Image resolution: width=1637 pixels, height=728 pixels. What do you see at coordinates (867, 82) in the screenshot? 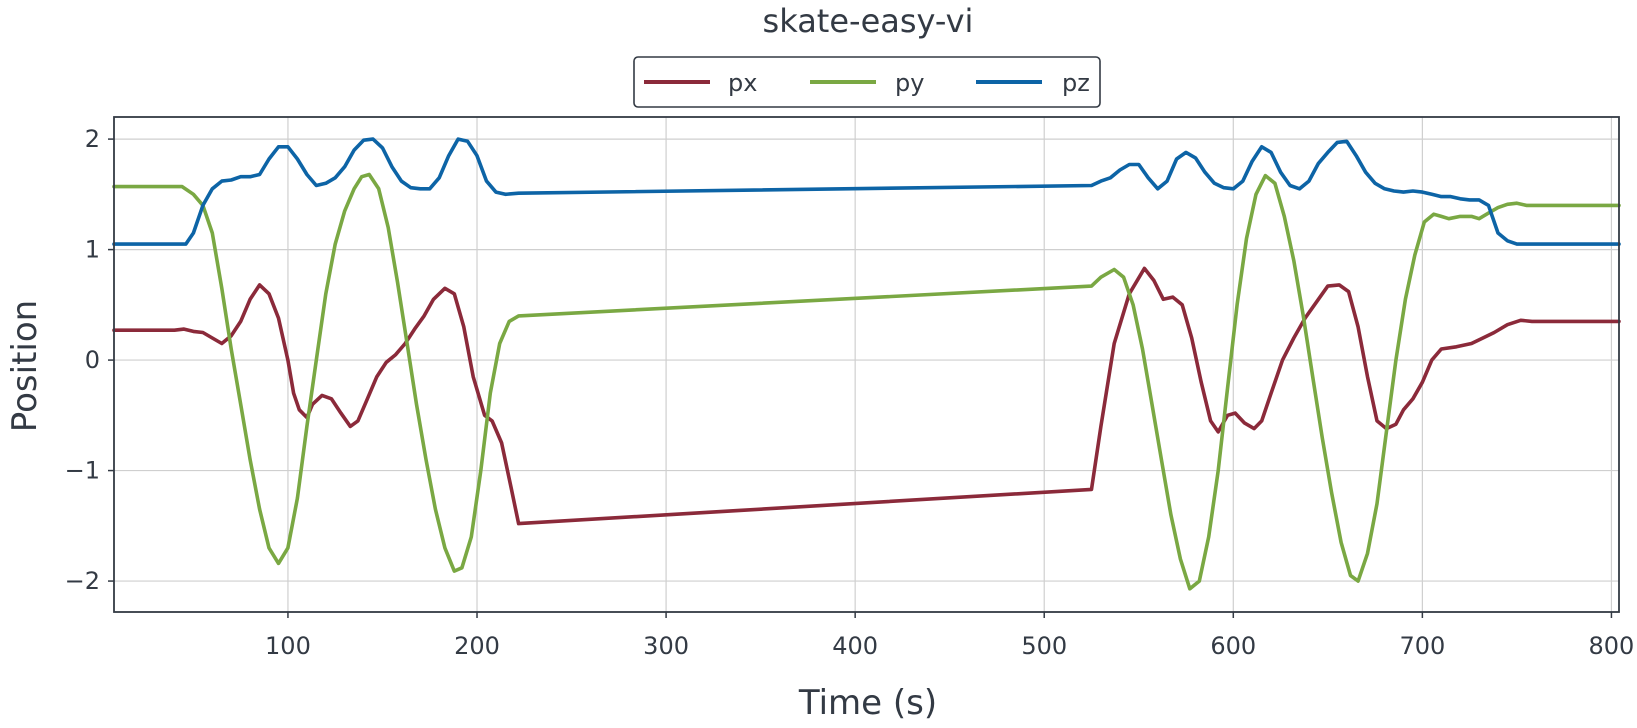
I see `legend: px py pz` at bounding box center [867, 82].